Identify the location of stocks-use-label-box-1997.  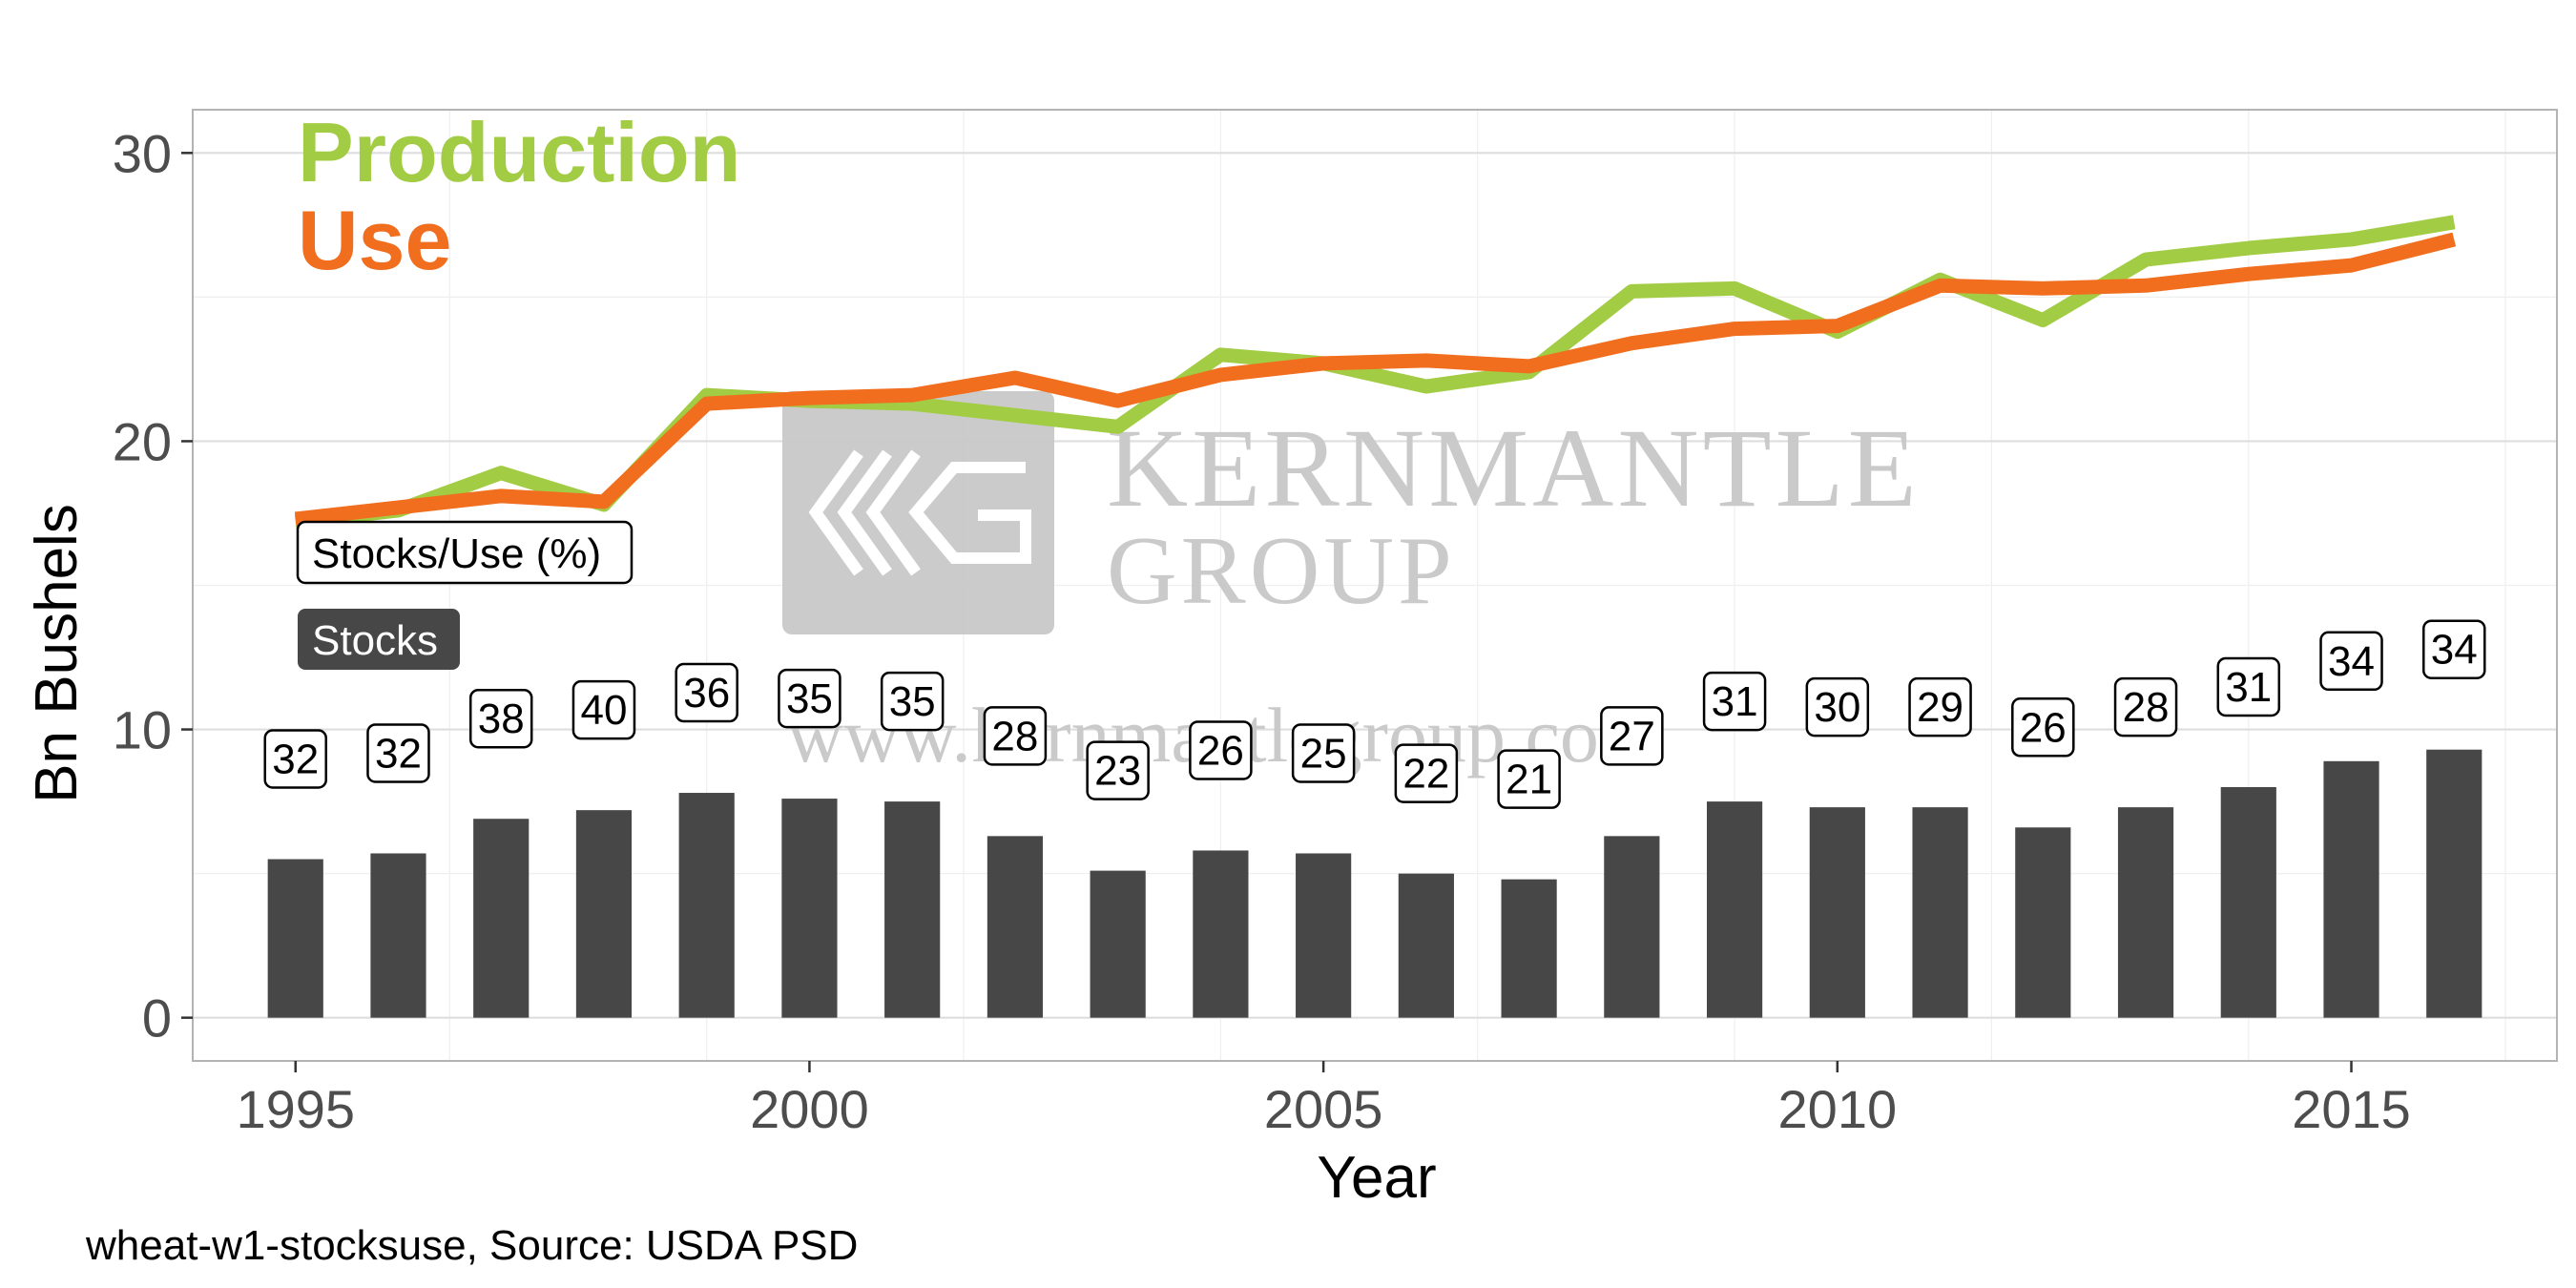
(500, 718).